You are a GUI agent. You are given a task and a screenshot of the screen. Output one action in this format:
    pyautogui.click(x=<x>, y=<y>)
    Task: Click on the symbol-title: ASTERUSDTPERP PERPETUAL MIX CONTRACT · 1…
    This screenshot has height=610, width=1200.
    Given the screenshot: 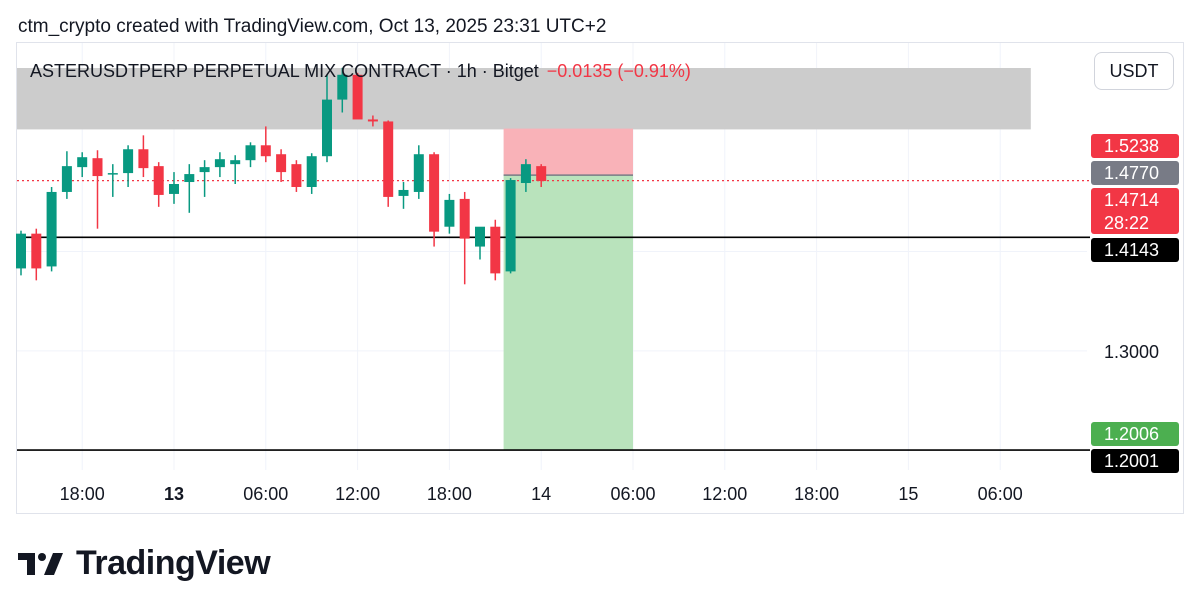 What is the action you would take?
    pyautogui.click(x=284, y=71)
    